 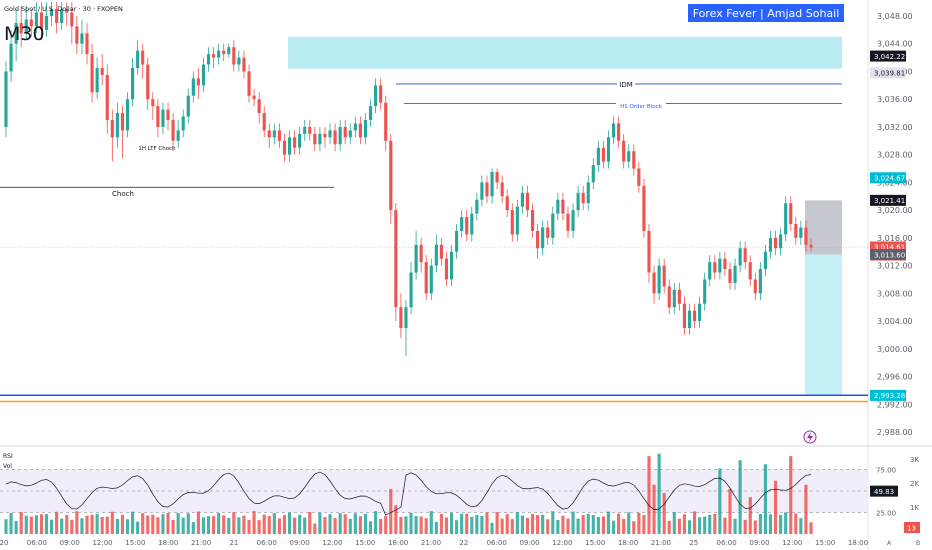 What do you see at coordinates (895, 377) in the screenshot?
I see `price-tick-label: 2,996.00` at bounding box center [895, 377].